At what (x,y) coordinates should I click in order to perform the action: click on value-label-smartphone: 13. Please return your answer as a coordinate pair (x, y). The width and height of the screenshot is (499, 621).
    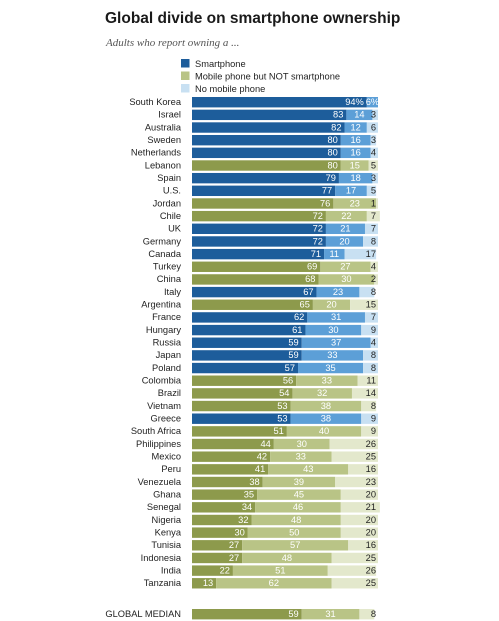
    Looking at the image, I should click on (208, 583).